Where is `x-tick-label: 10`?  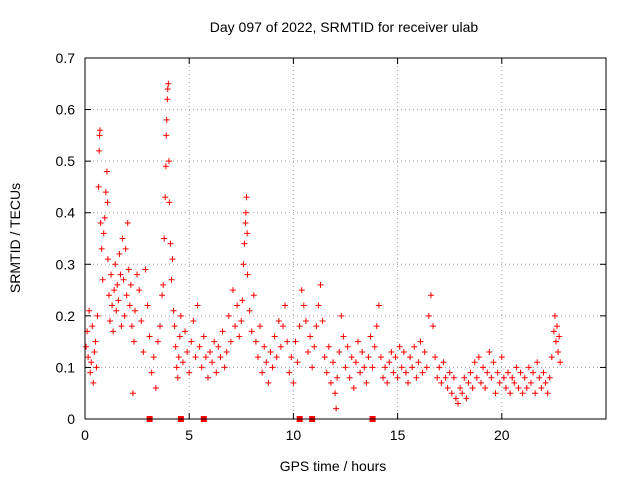
x-tick-label: 10 is located at coordinates (294, 435).